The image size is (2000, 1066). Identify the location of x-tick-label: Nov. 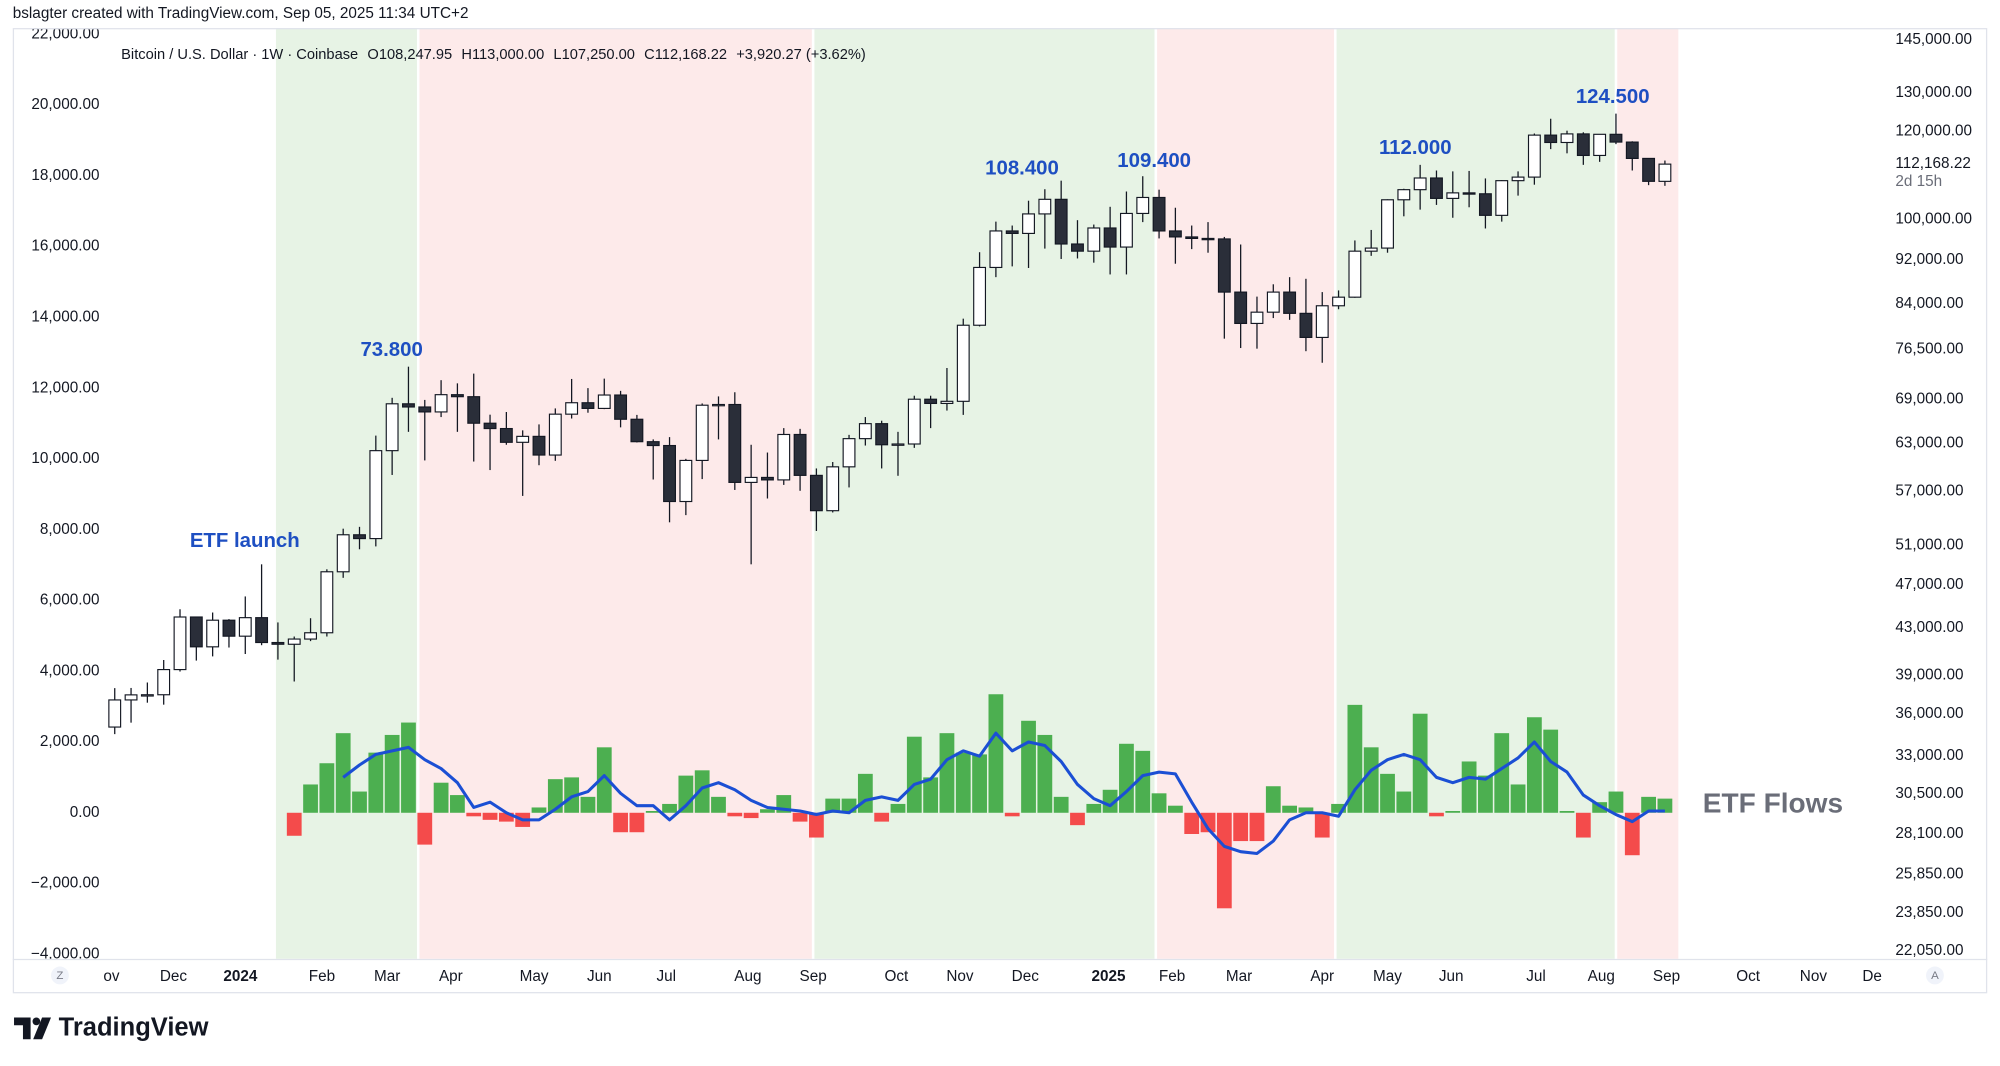
(1814, 976).